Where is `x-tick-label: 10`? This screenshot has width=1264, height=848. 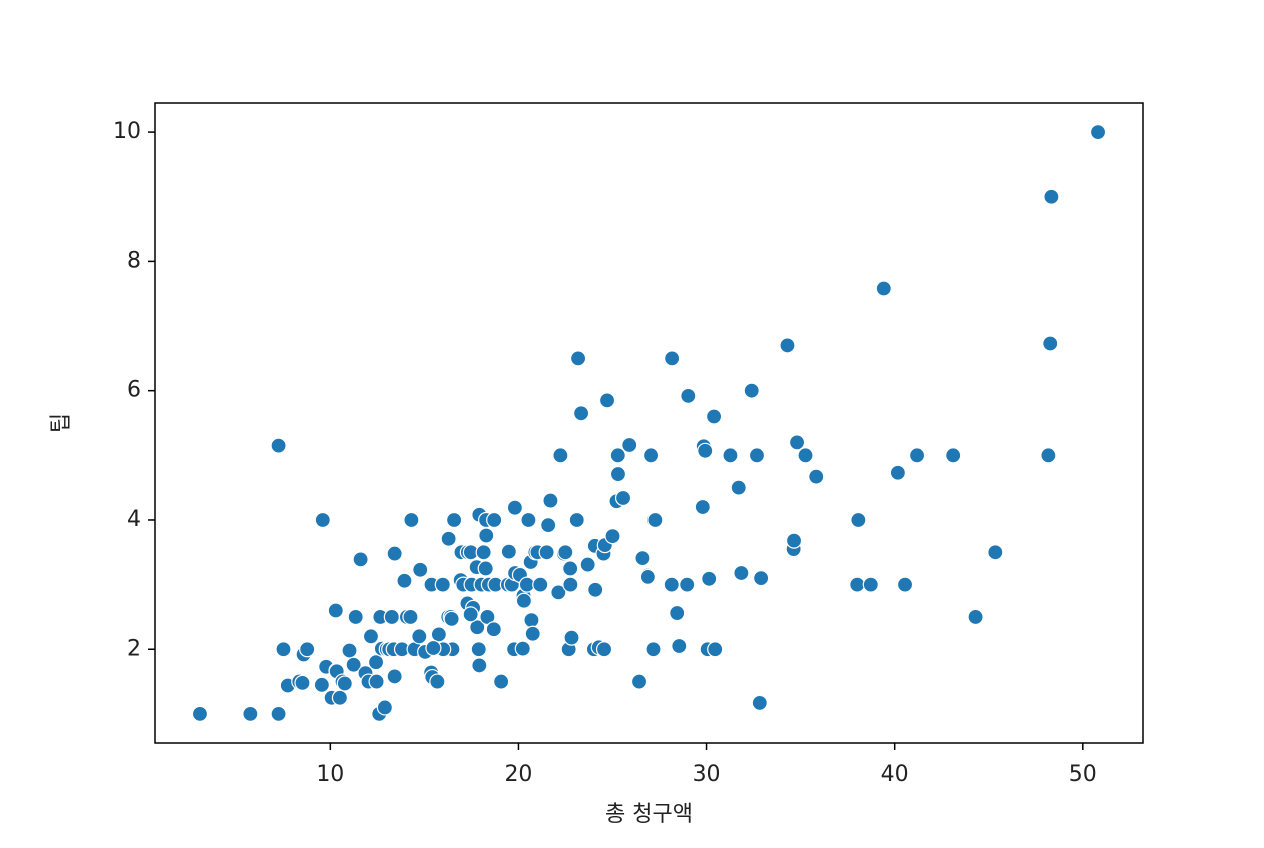 x-tick-label: 10 is located at coordinates (330, 774).